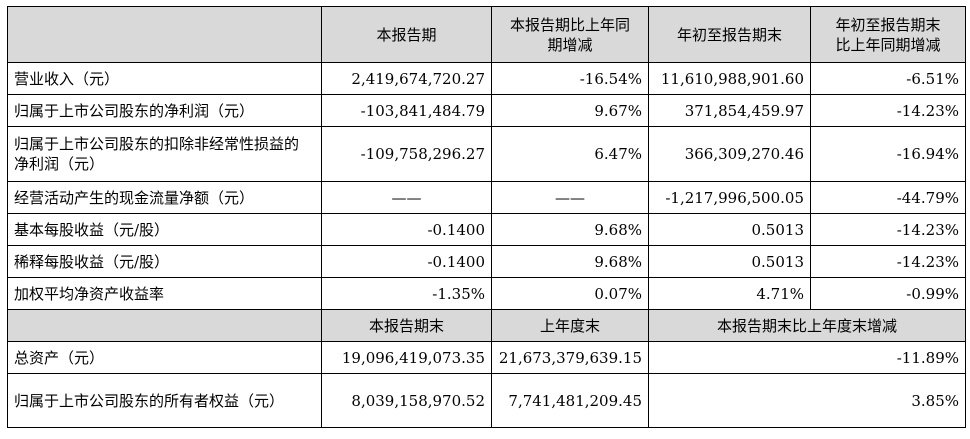 The width and height of the screenshot is (970, 439). What do you see at coordinates (406, 293) in the screenshot?
I see `value-cell: -1.35%` at bounding box center [406, 293].